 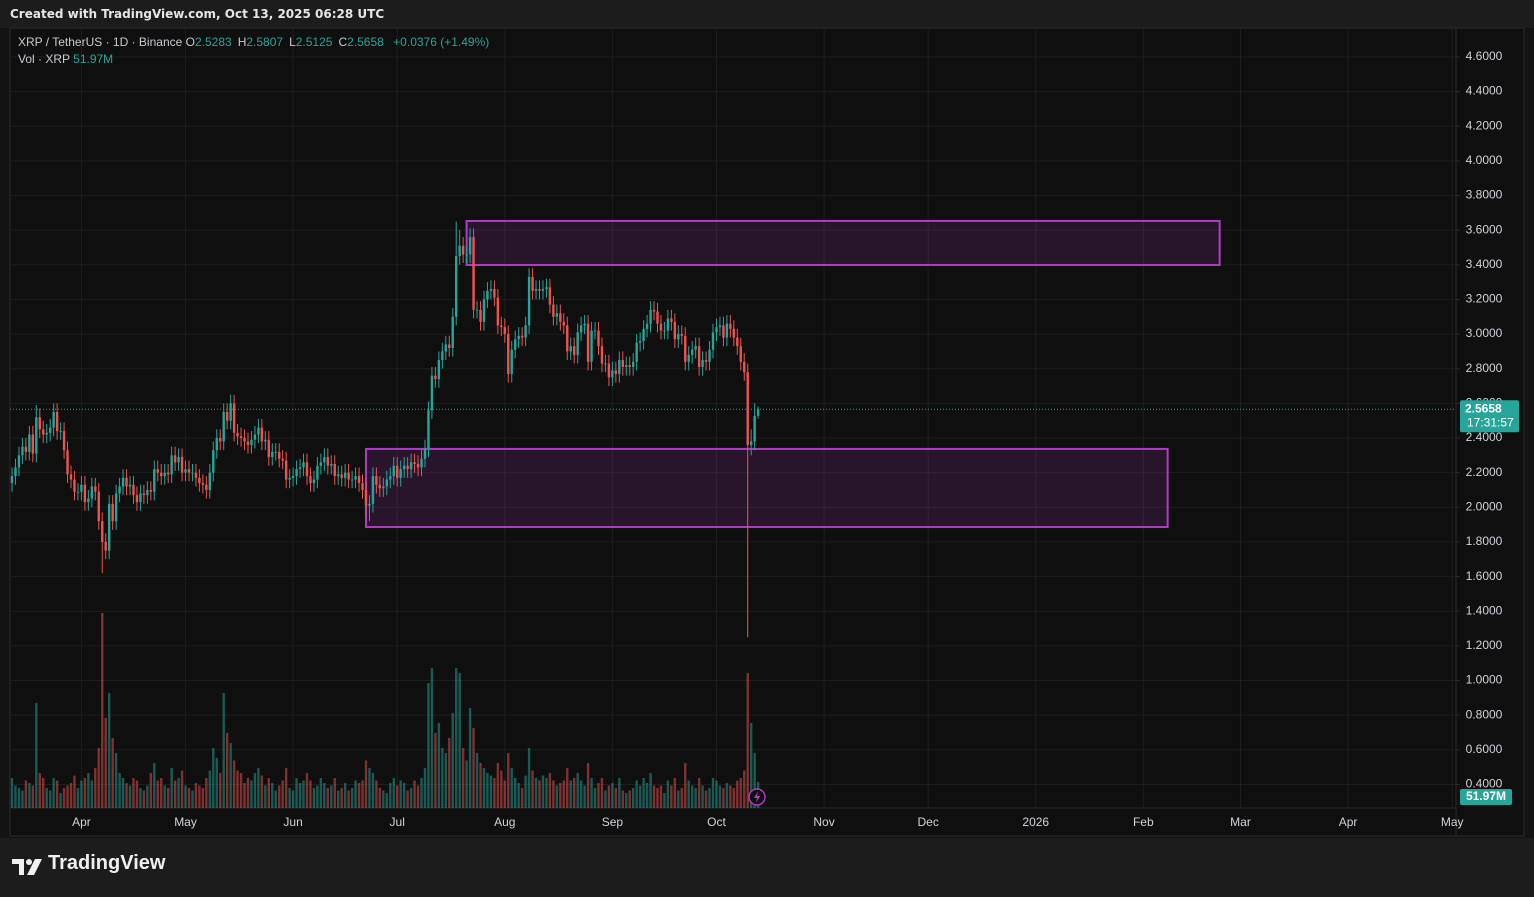 What do you see at coordinates (1486, 797) in the screenshot?
I see `volume-tag` at bounding box center [1486, 797].